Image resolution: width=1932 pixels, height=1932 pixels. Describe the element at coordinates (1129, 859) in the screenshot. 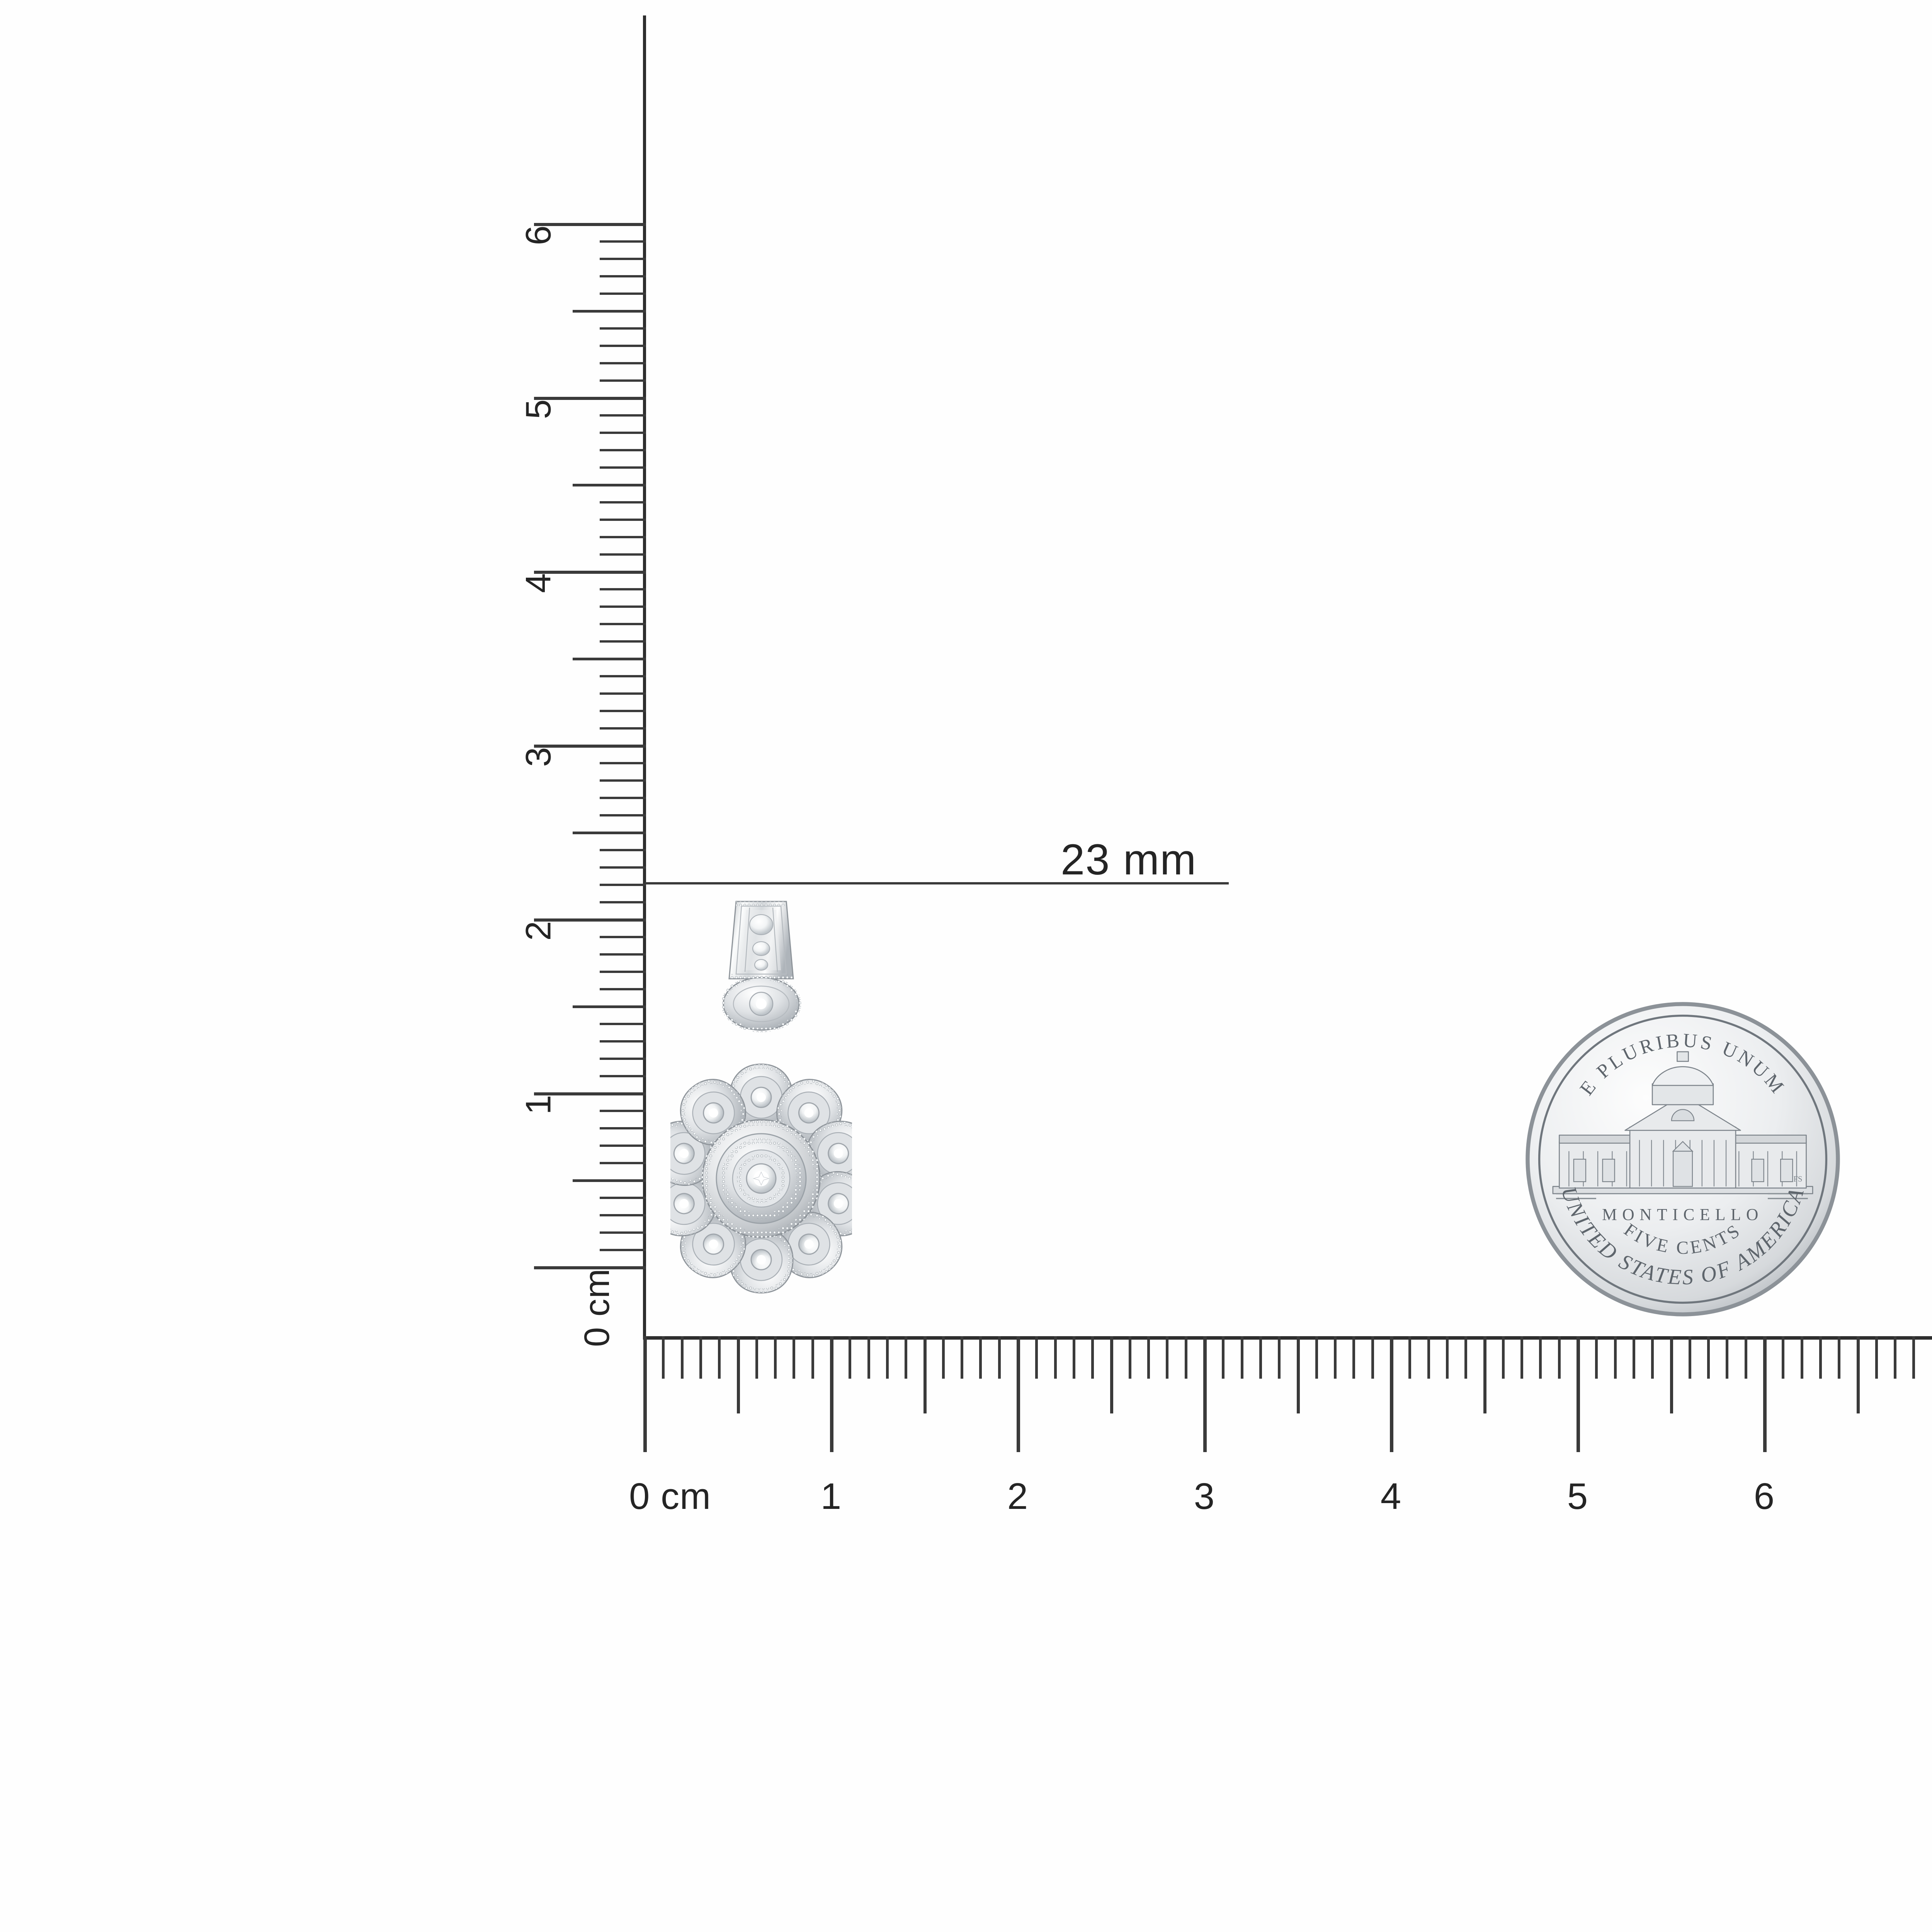

I see `dimension-label: 23 mm` at that location.